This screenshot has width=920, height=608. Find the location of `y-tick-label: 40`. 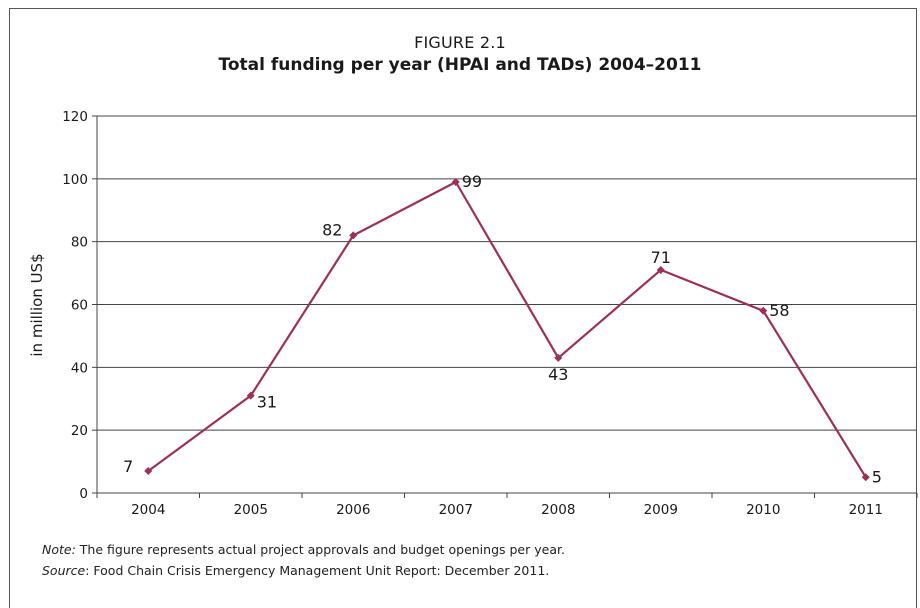

y-tick-label: 40 is located at coordinates (79, 368).